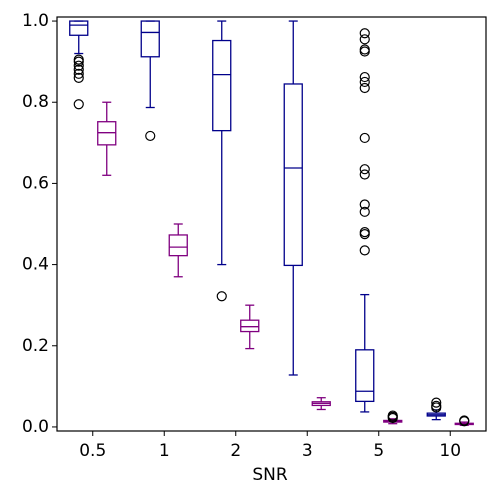  What do you see at coordinates (450, 451) in the screenshot?
I see `x-tick-label: 10` at bounding box center [450, 451].